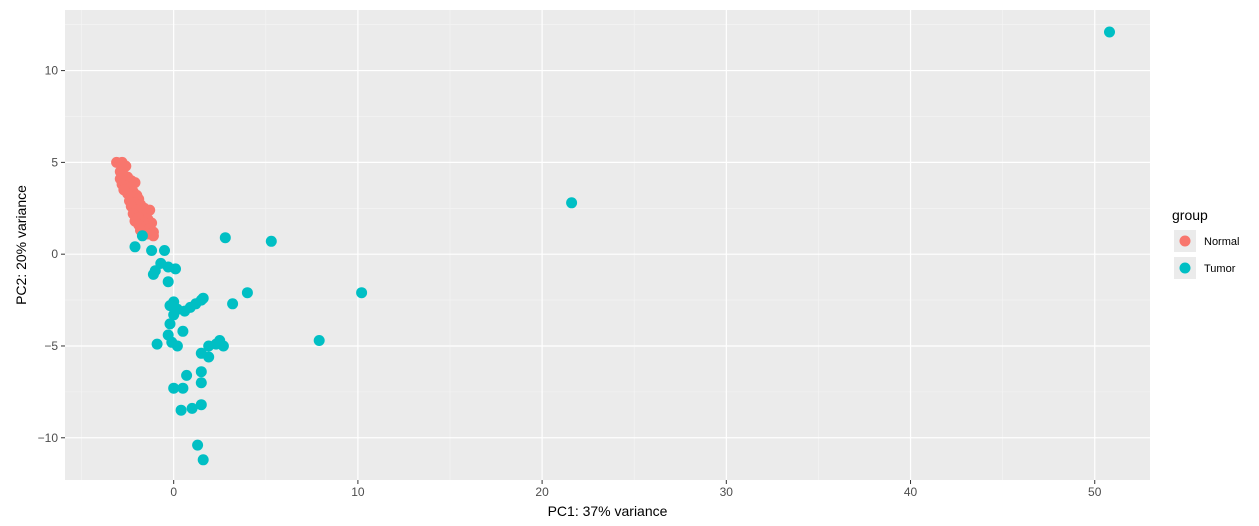  Describe the element at coordinates (727, 492) in the screenshot. I see `x-tick-label: 30` at that location.